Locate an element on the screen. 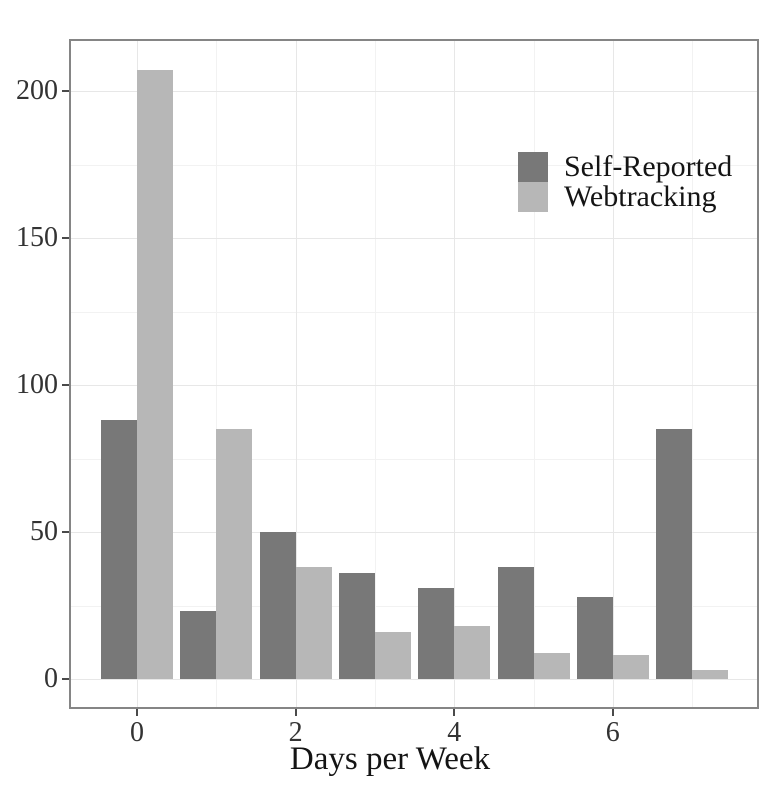  legend-item-webtracking: Webtracking is located at coordinates (625, 197).